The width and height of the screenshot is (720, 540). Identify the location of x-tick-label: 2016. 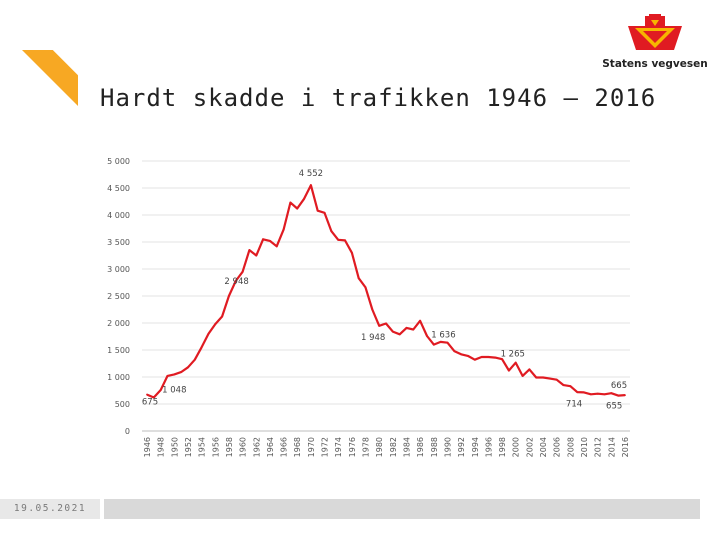
(625, 447).